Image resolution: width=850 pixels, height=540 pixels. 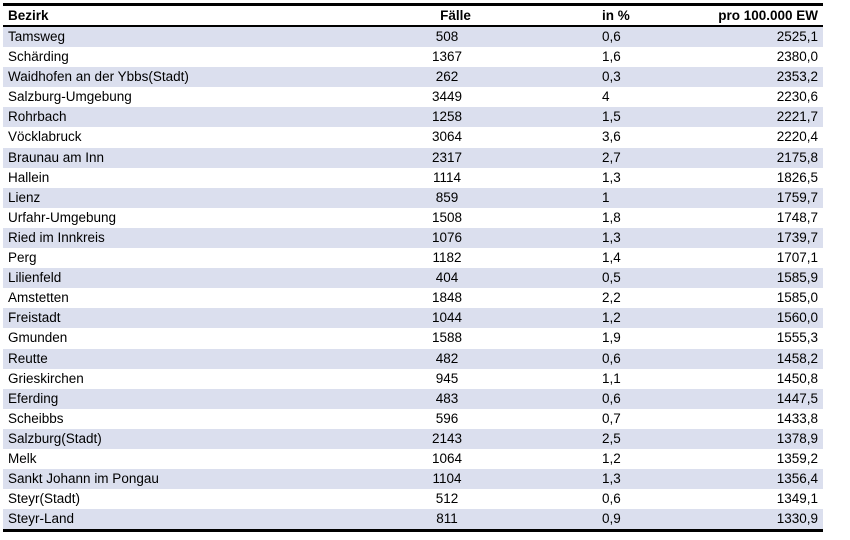 I want to click on cell-per-100k: 1378,9, so click(x=797, y=438).